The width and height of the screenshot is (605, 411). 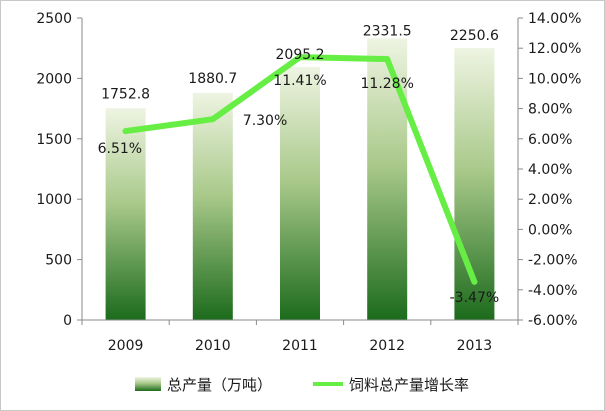 What do you see at coordinates (299, 81) in the screenshot?
I see `line-value-label: 11.41%` at bounding box center [299, 81].